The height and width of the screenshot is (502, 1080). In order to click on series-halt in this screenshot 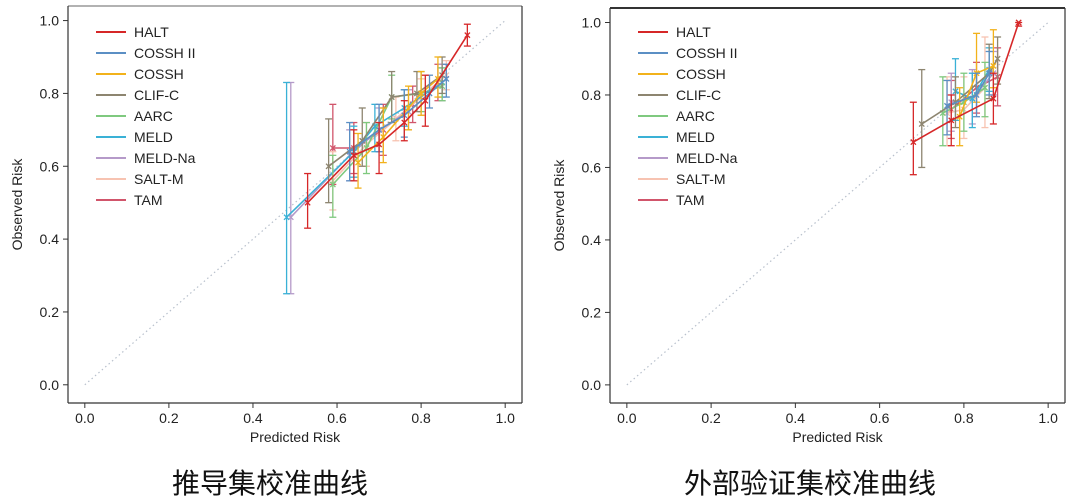, I will do `click(966, 97)`.